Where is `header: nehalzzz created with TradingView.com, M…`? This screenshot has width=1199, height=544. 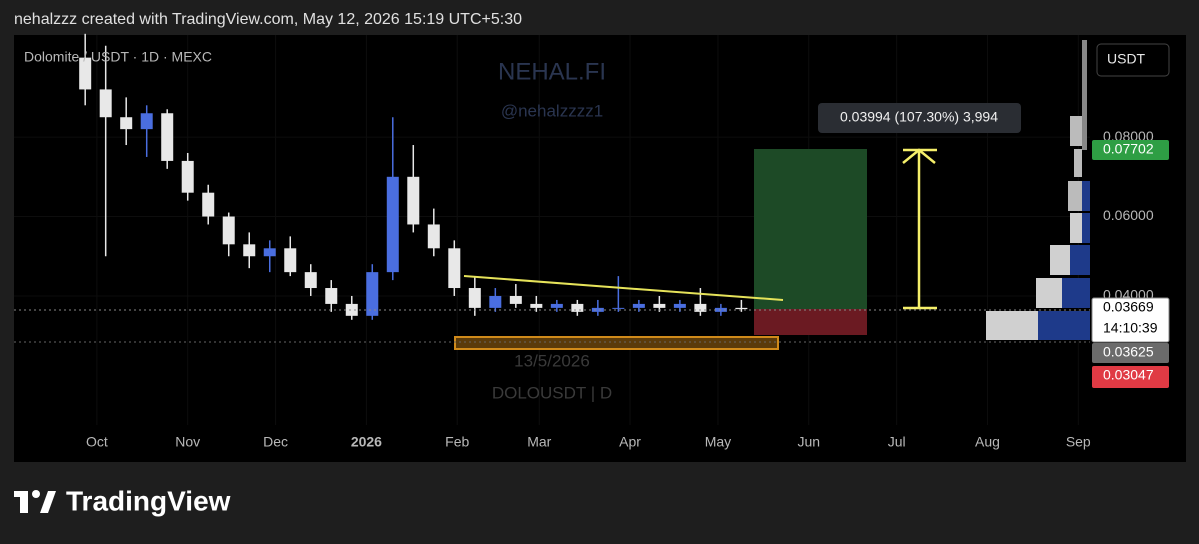
header: nehalzzz created with TradingView.com, M… is located at coordinates (268, 19).